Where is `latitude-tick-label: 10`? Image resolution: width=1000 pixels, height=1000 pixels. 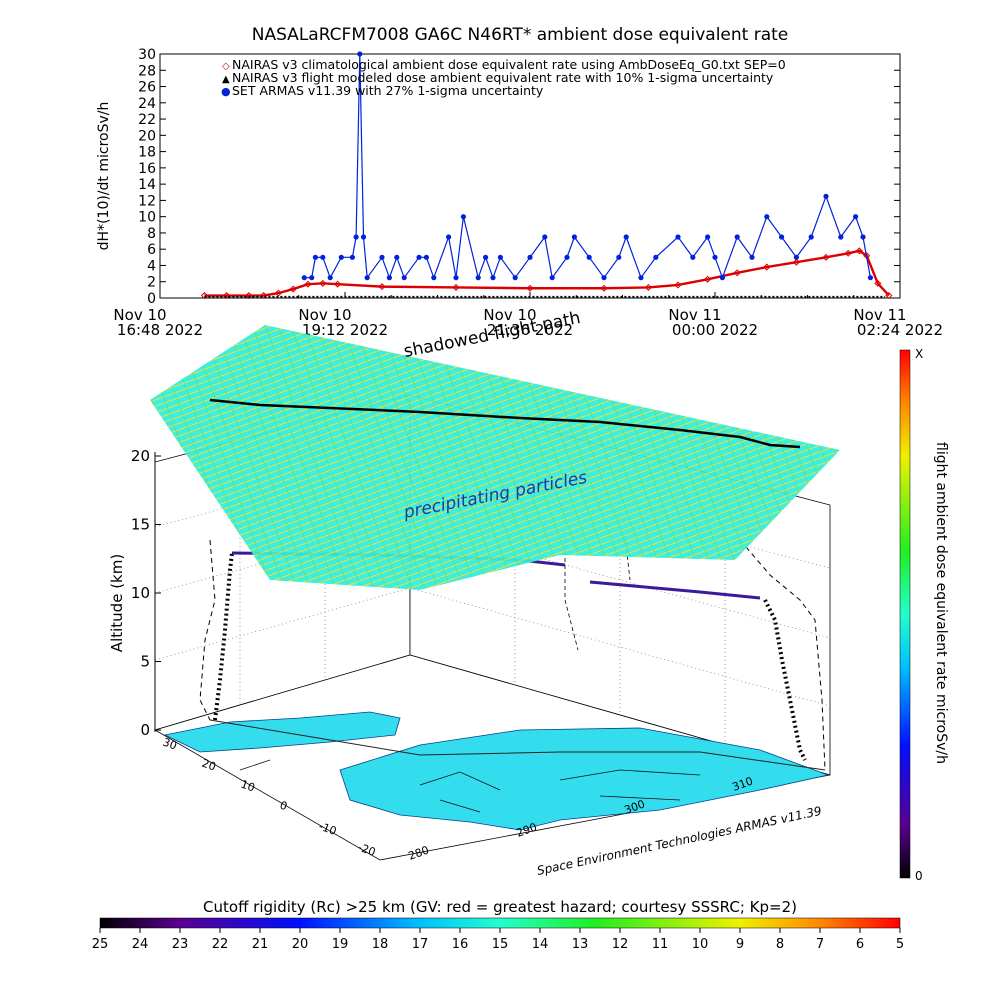
latitude-tick-label: 10 is located at coordinates (248, 786).